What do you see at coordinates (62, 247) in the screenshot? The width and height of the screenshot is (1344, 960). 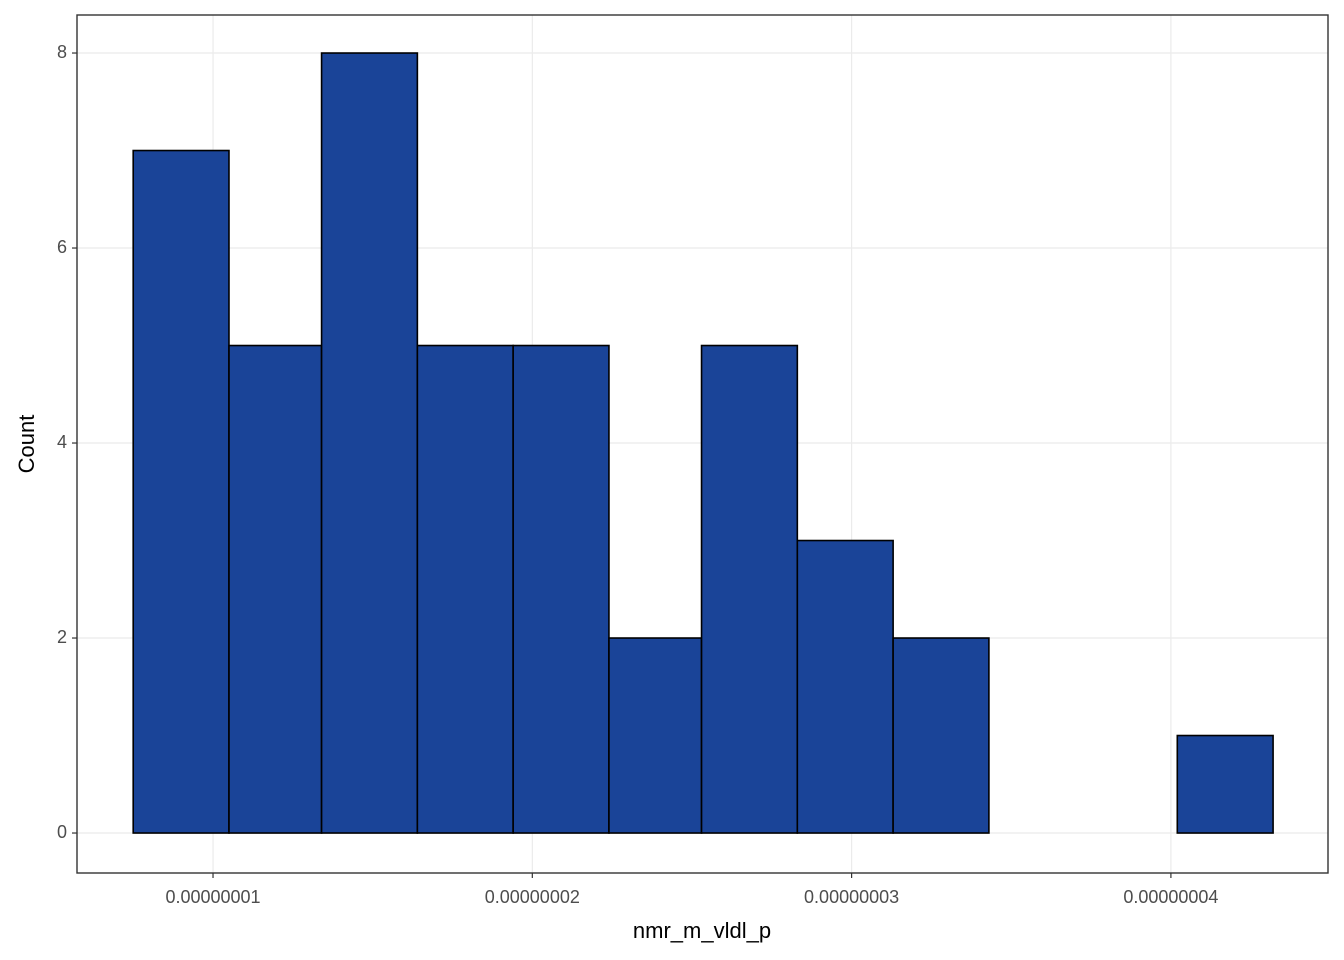 I see `y-tick-label: 6` at bounding box center [62, 247].